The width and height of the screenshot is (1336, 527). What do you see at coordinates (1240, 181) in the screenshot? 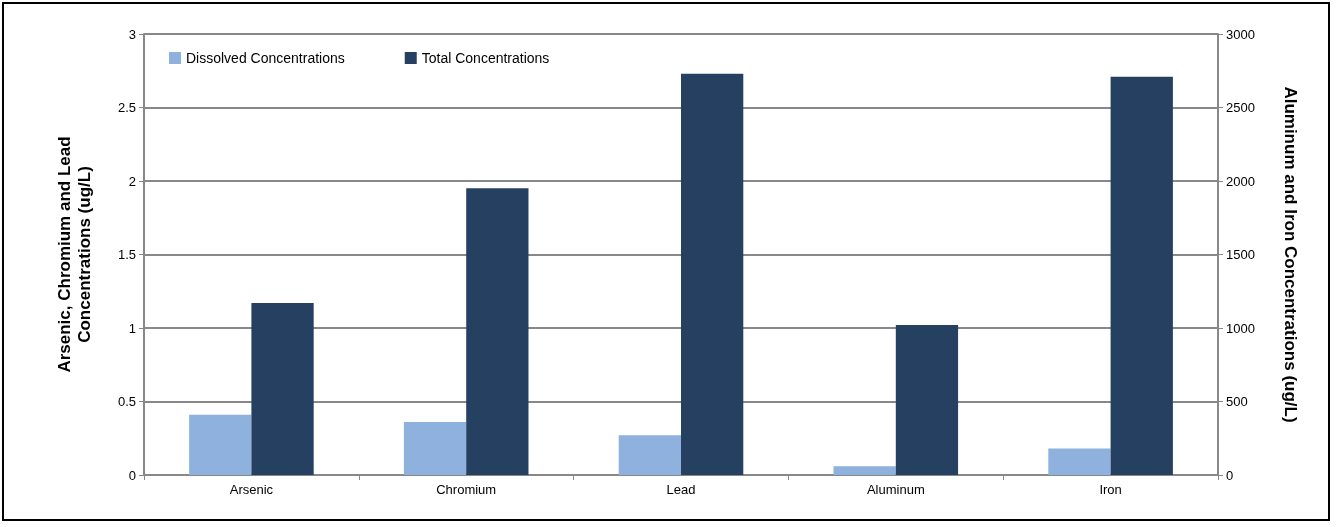
I see `y2-tick-label: 2000` at bounding box center [1240, 181].